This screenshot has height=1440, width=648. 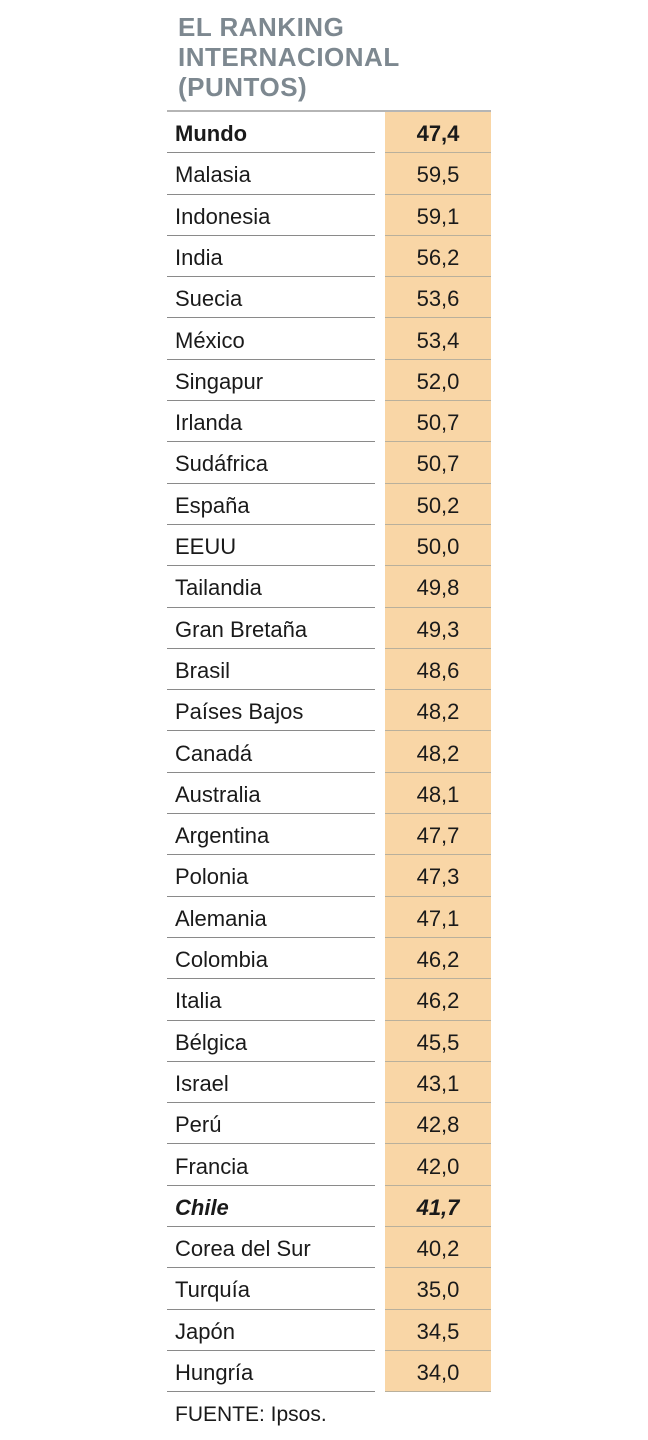 I want to click on table-row: Turquía 35,0, so click(x=329, y=1289).